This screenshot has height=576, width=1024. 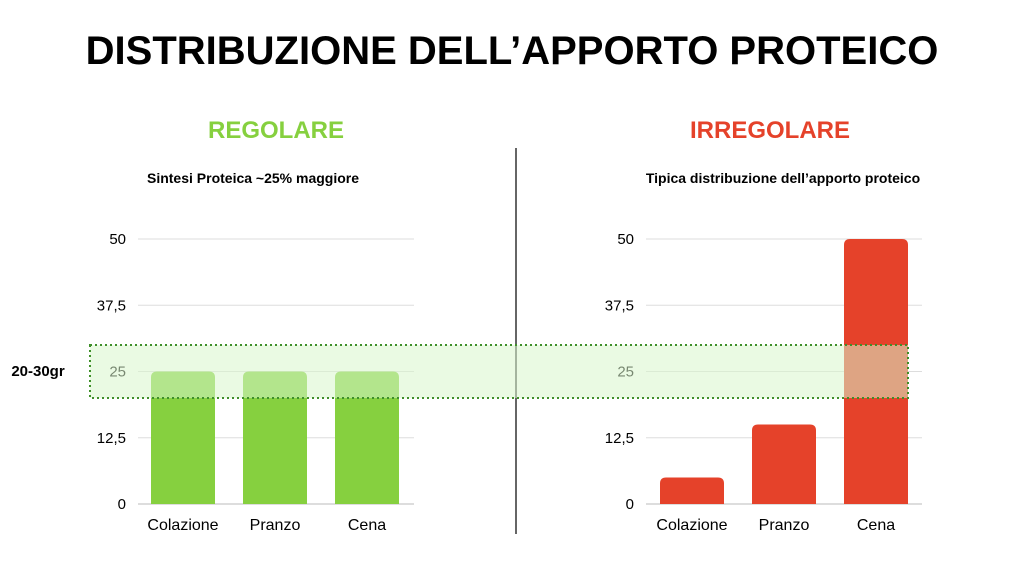 What do you see at coordinates (276, 130) in the screenshot?
I see `regular-heading: REGOLARE` at bounding box center [276, 130].